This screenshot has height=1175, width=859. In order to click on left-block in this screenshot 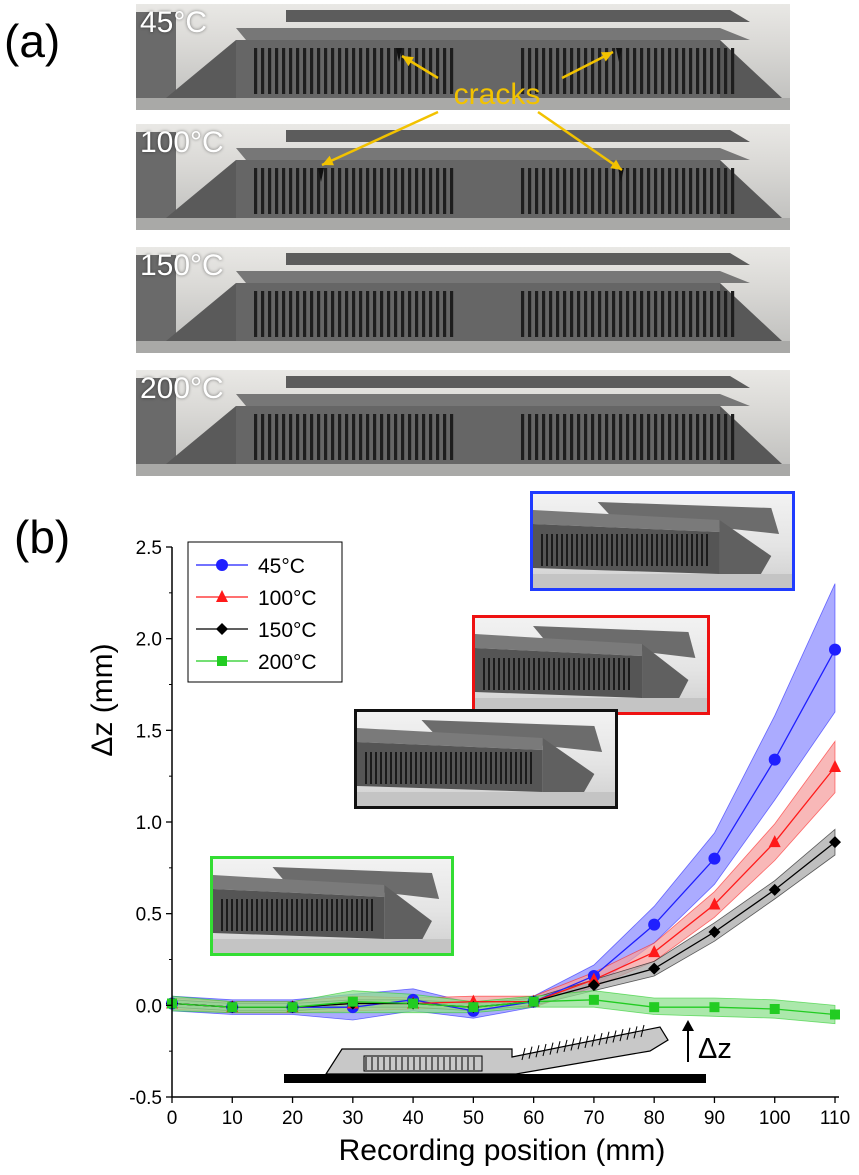, I will do `click(156, 61)`.